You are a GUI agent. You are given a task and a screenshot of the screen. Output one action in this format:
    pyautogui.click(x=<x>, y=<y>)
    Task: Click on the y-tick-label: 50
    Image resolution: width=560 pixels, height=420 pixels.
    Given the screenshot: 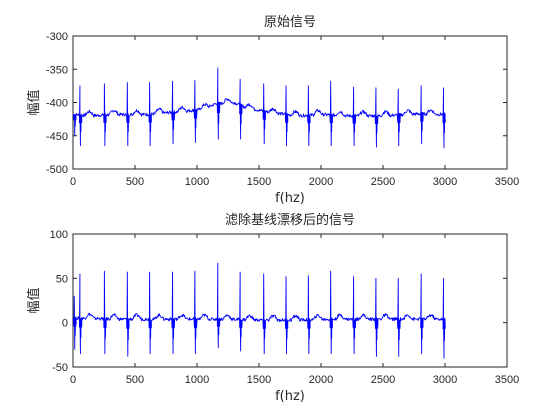 What is the action you would take?
    pyautogui.click(x=62, y=279)
    